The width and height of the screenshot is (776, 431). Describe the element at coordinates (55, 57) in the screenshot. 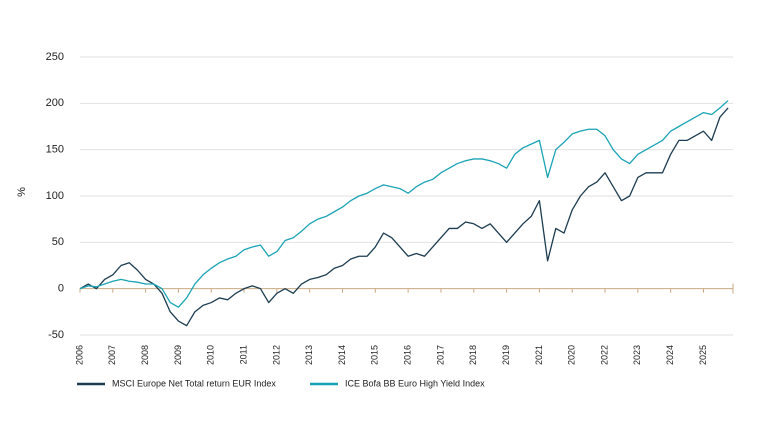

I see `y-tick-label: 250` at that location.